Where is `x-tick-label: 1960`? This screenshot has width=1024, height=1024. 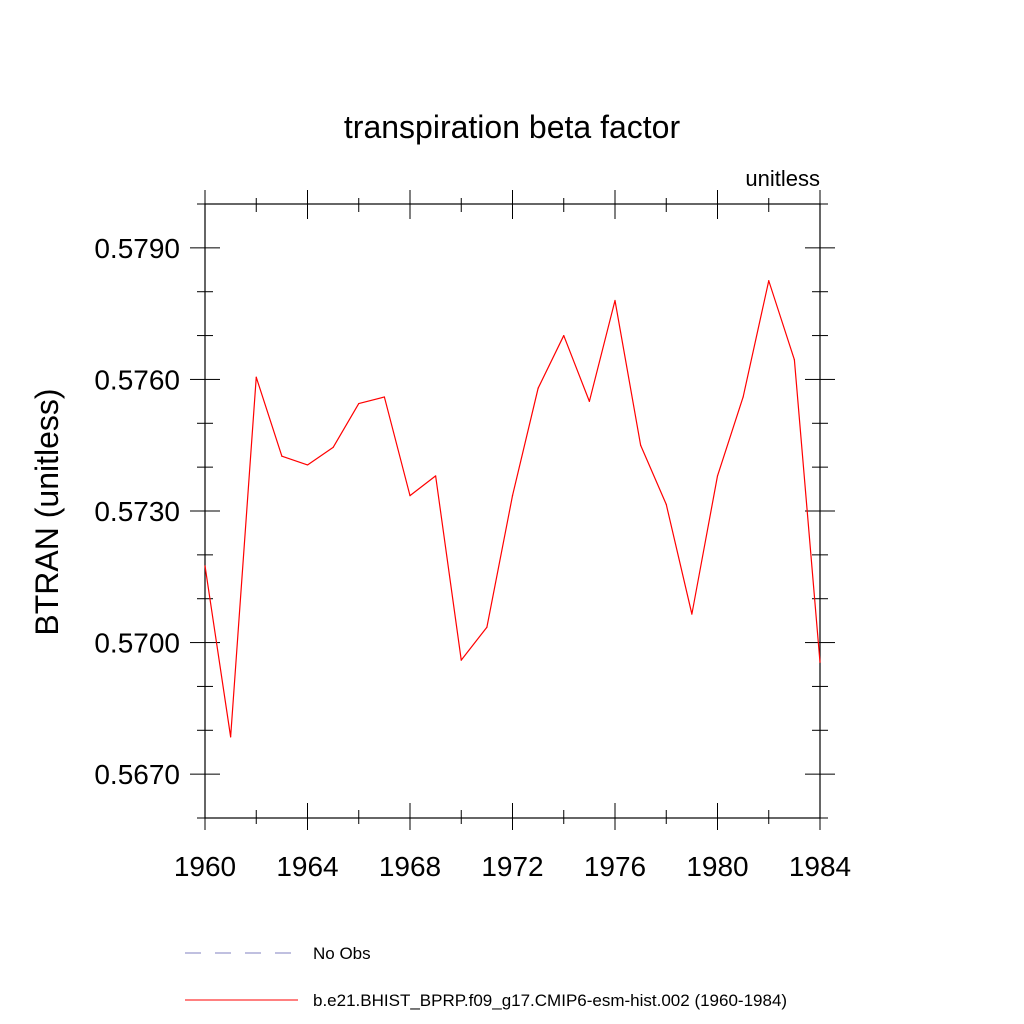 x-tick-label: 1960 is located at coordinates (205, 866).